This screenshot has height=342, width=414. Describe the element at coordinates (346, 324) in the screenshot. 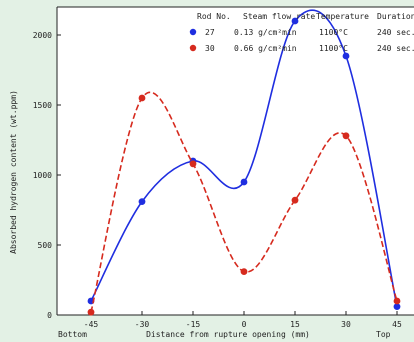

I see `x-tick-label: 30` at that location.